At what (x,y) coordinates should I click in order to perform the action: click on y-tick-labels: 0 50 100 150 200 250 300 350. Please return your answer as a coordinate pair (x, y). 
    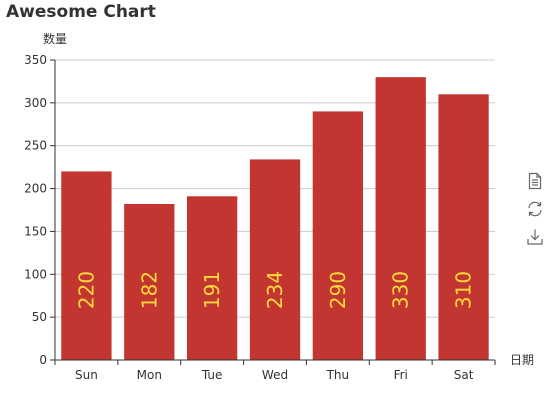
    Looking at the image, I should click on (39, 210).